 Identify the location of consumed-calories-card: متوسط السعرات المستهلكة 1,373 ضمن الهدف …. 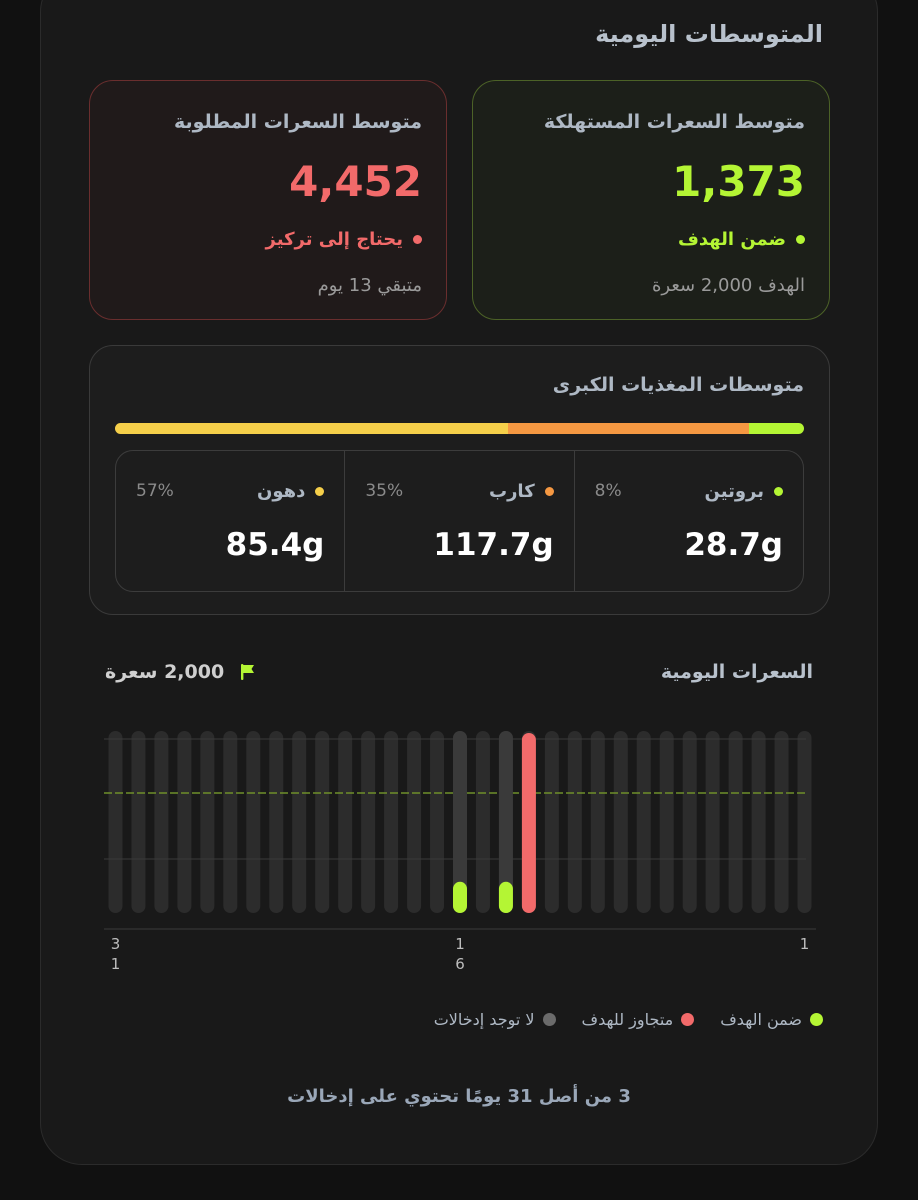
(651, 200).